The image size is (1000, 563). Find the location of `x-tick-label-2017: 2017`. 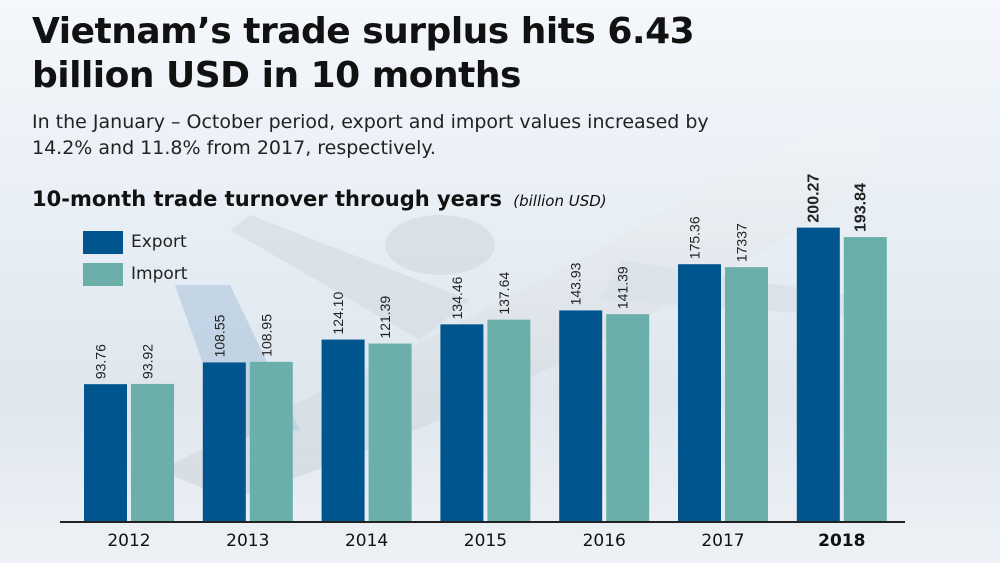

x-tick-label-2017: 2017 is located at coordinates (722, 541).